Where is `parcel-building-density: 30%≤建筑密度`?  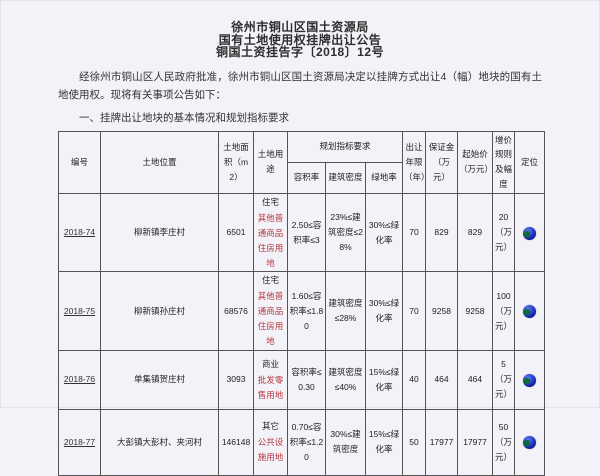 parcel-building-density: 30%≤建筑密度 is located at coordinates (345, 442).